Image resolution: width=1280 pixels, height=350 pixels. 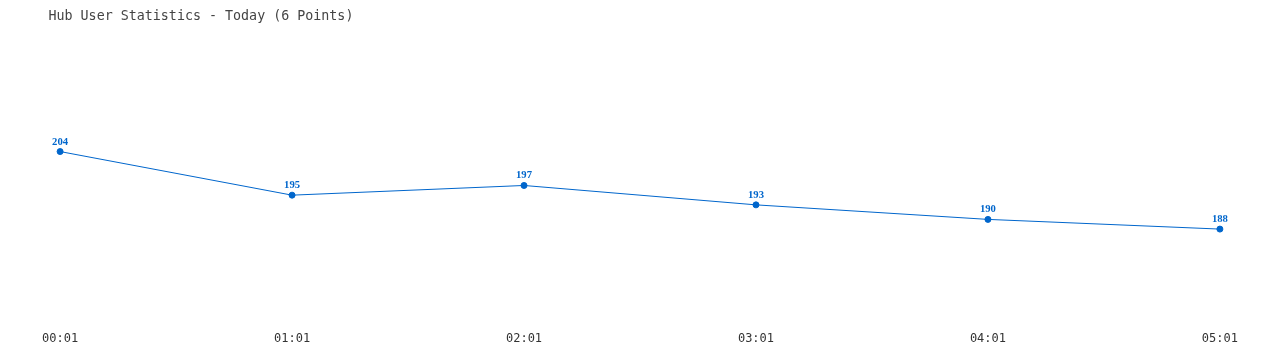 What do you see at coordinates (201, 15) in the screenshot?
I see `chart-title: Hub User Statistics - Today (6 Points)` at bounding box center [201, 15].